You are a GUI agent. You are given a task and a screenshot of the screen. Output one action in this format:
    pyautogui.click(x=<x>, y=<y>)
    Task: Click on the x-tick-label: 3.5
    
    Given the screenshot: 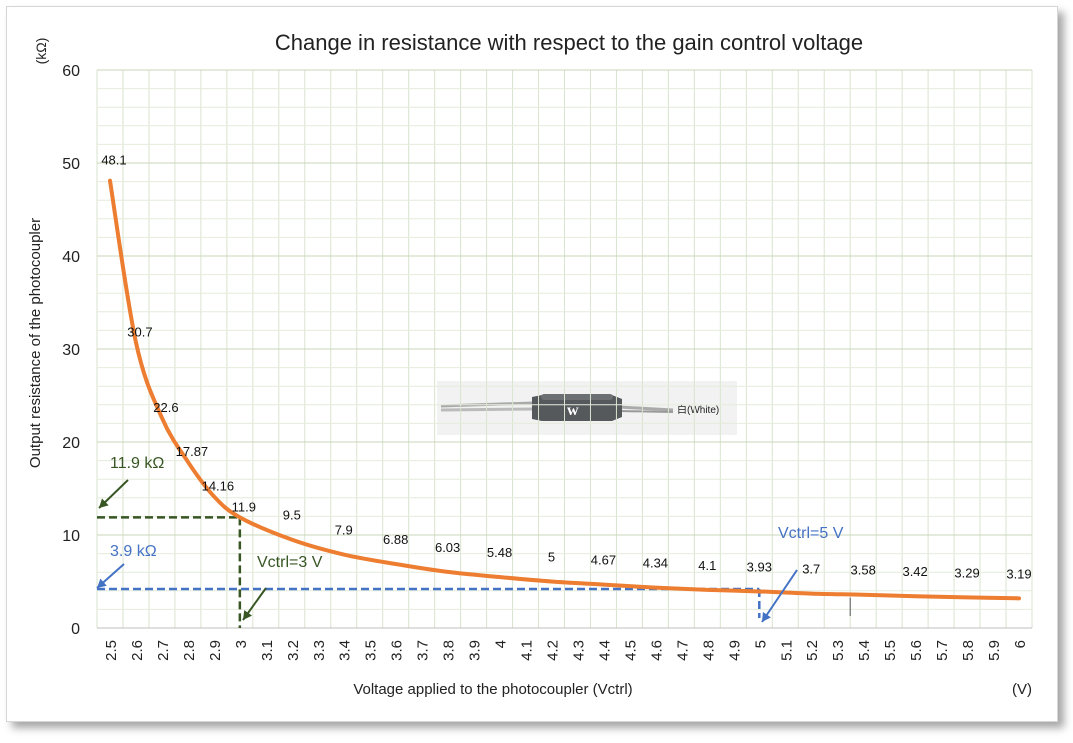 What is the action you would take?
    pyautogui.click(x=371, y=650)
    